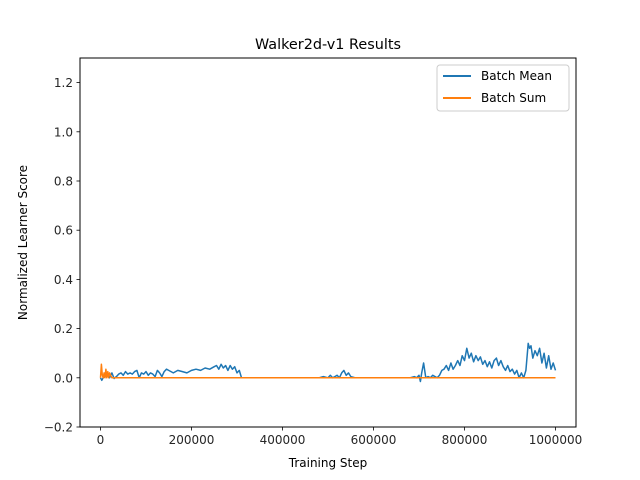  What do you see at coordinates (58, 428) in the screenshot?
I see `y-tick-label: −0.2` at bounding box center [58, 428].